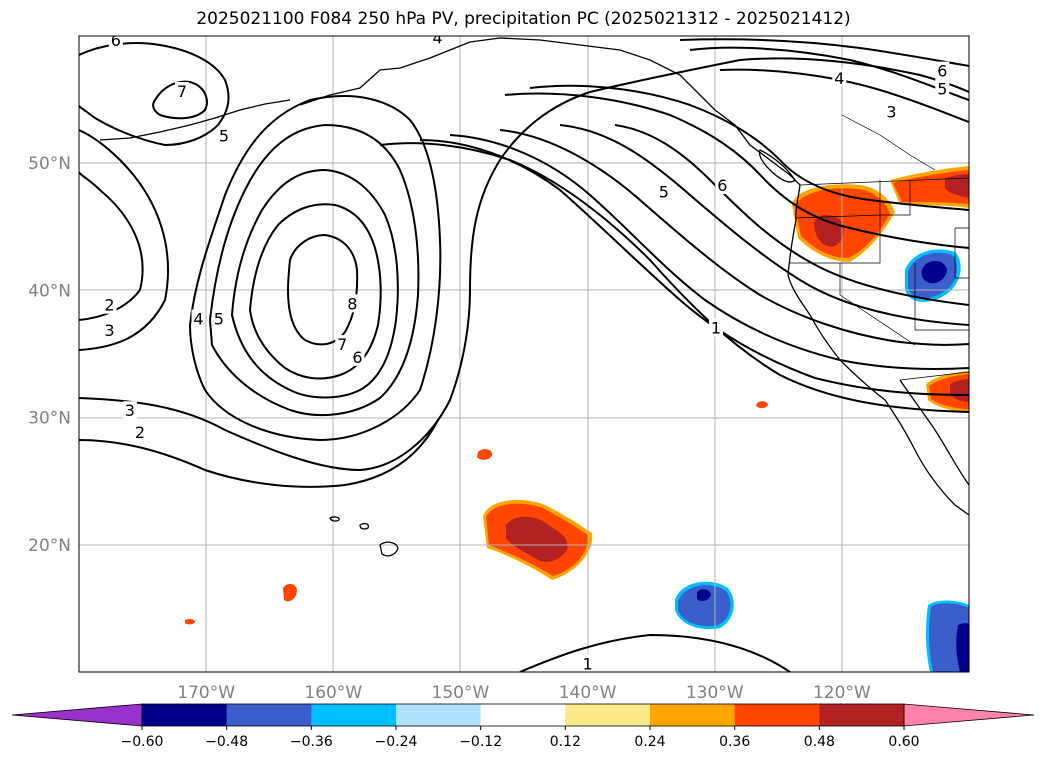 This screenshot has width=1047, height=765. What do you see at coordinates (877, 304) in the screenshot?
I see `state-border-ca-nv` at bounding box center [877, 304].